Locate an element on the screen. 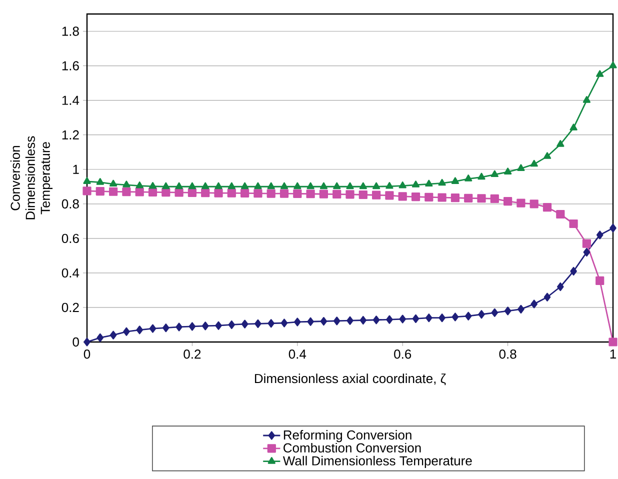 Image resolution: width=618 pixels, height=479 pixels. x-axis-title: Dimensionless axial coordinate, ζ is located at coordinates (350, 380).